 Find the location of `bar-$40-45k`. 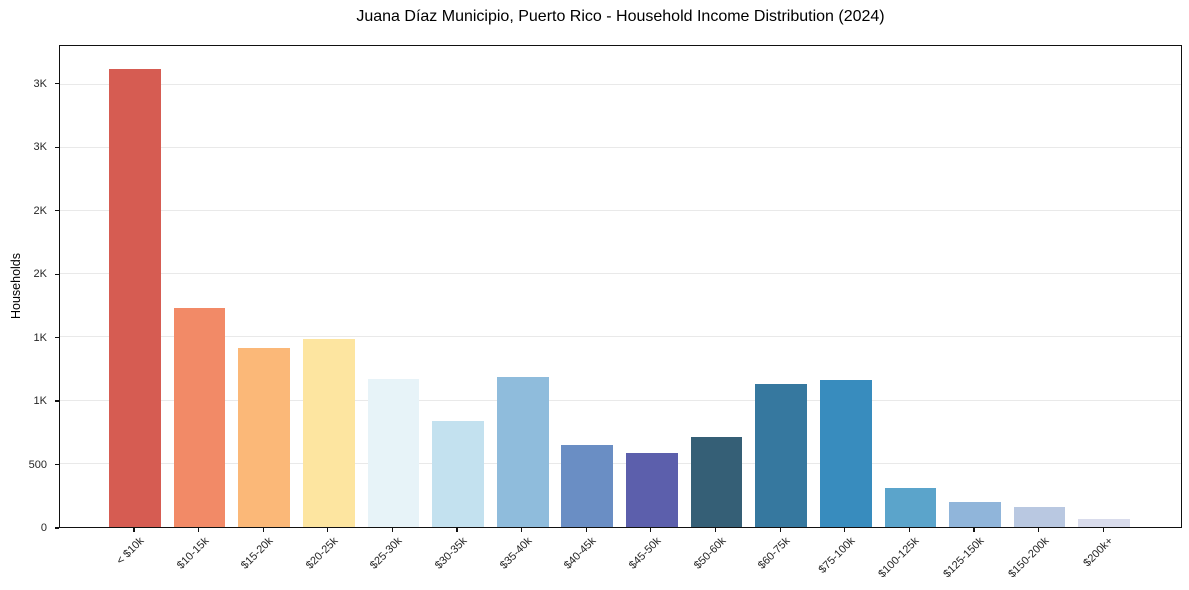

bar-$40-45k is located at coordinates (587, 485).